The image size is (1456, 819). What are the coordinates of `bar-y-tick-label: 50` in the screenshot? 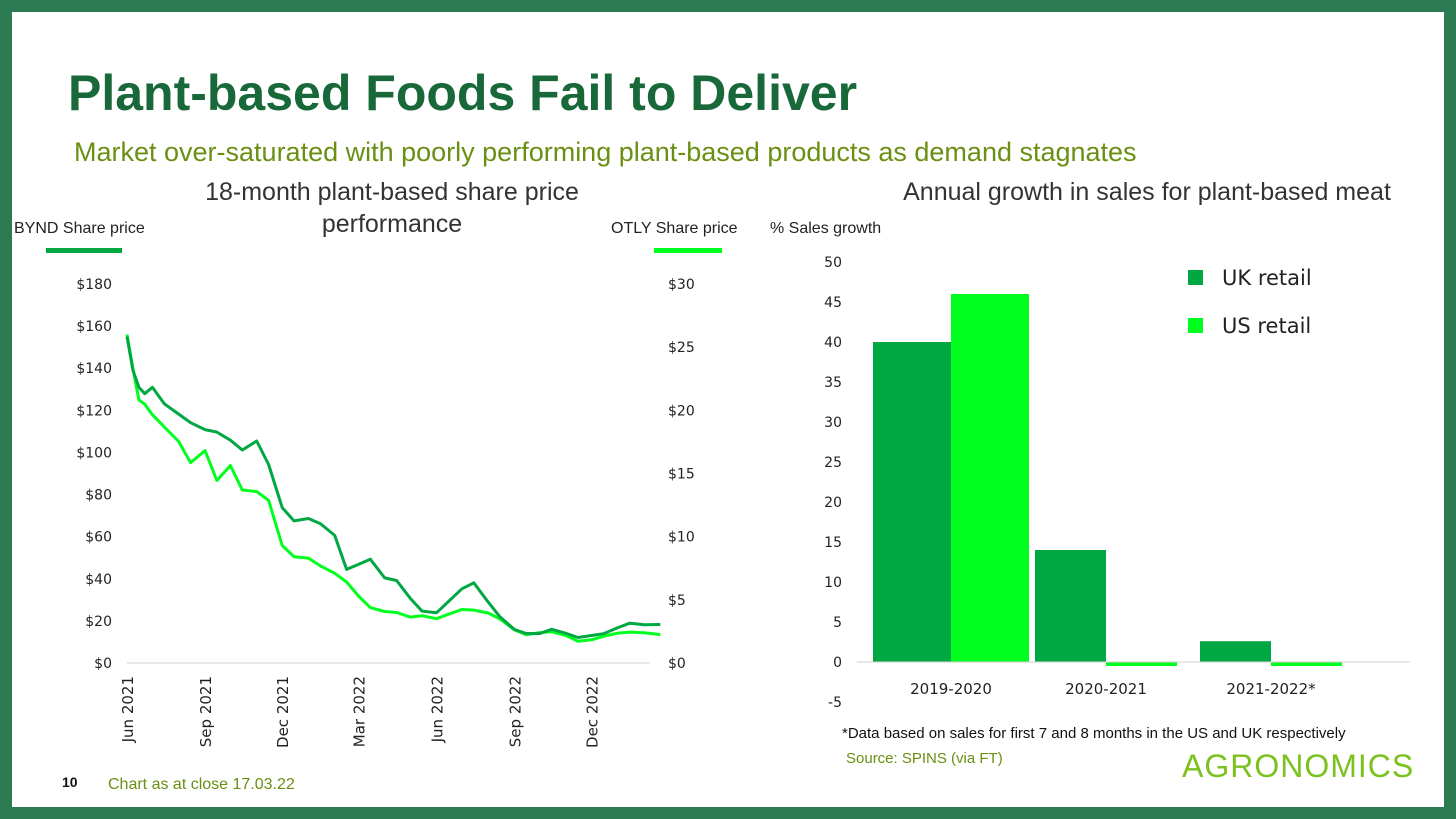 It's located at (833, 263).